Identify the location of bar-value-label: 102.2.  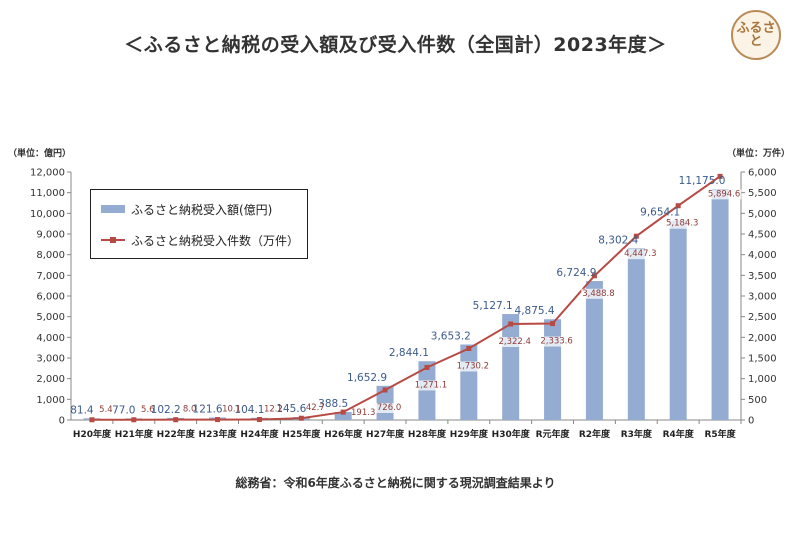
(166, 410).